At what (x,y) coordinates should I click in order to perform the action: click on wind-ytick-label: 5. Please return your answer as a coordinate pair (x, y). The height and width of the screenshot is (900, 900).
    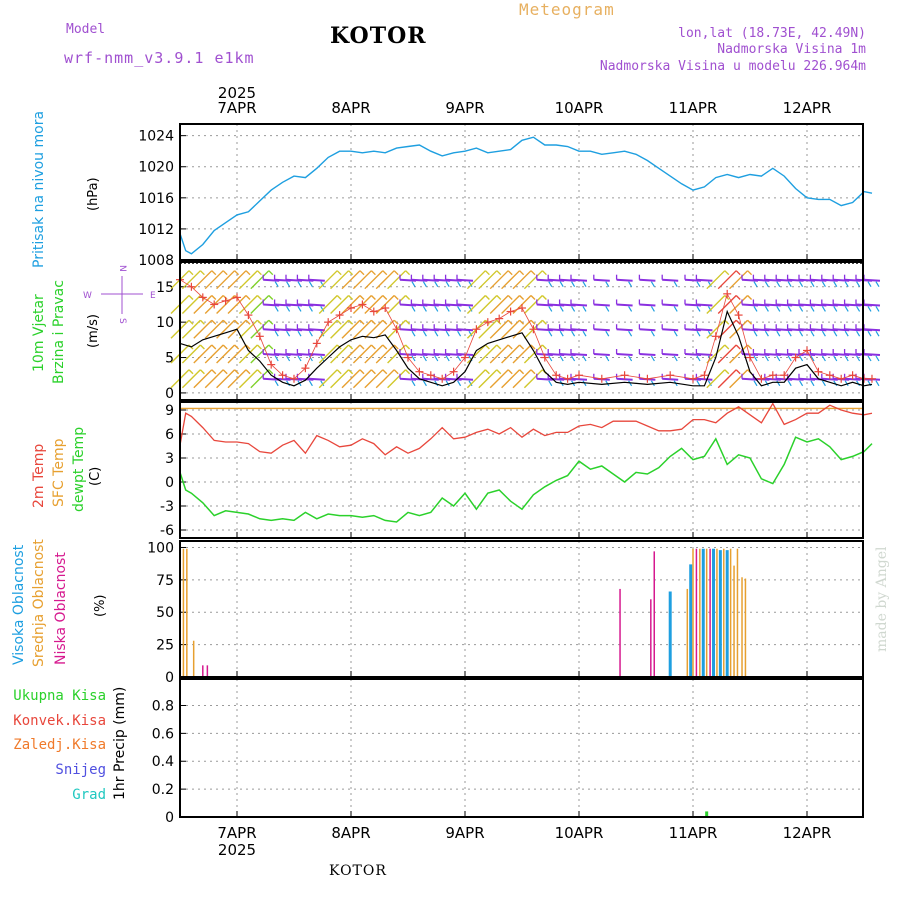
    Looking at the image, I should click on (169, 359).